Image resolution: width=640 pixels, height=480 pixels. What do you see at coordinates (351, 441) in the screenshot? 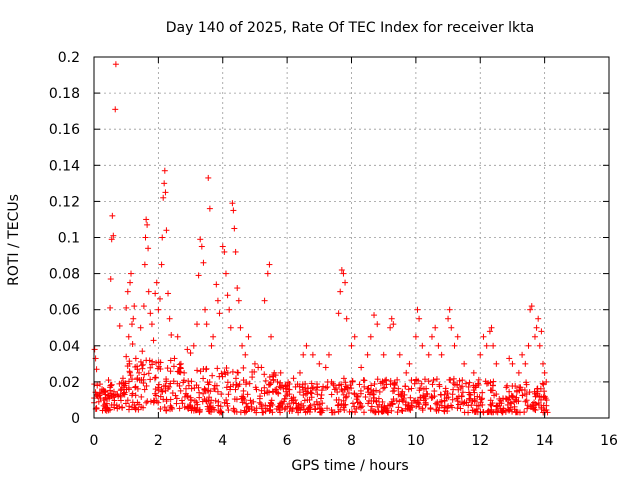
I see `x-tick-label: 8` at bounding box center [351, 441].